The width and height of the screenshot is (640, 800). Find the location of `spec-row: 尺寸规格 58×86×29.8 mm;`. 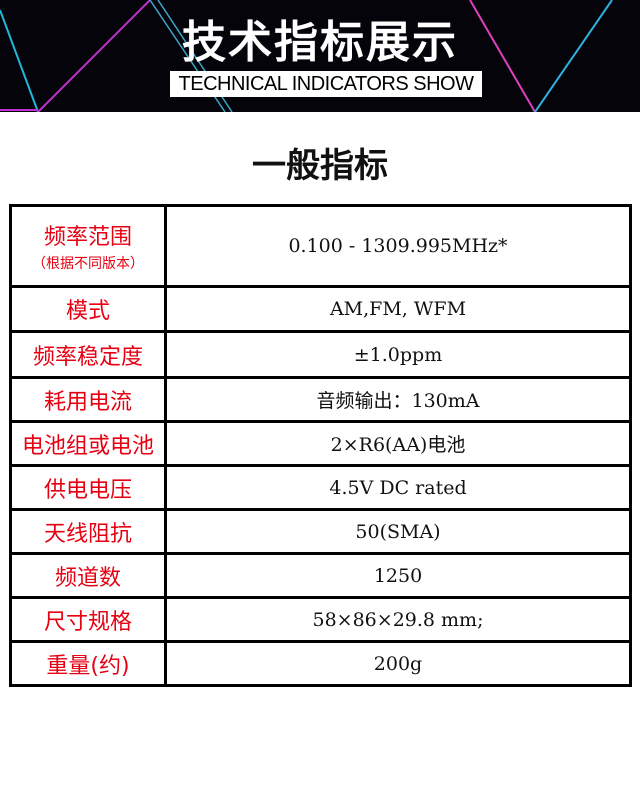

spec-row: 尺寸规格 58×86×29.8 mm; is located at coordinates (320, 619).